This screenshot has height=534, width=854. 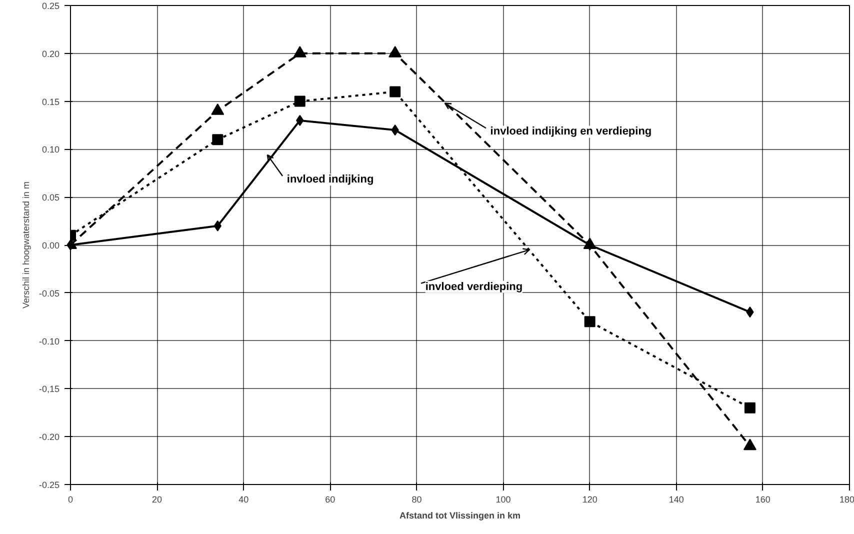 What do you see at coordinates (49, 341) in the screenshot?
I see `y-tick-label: -0.10` at bounding box center [49, 341].